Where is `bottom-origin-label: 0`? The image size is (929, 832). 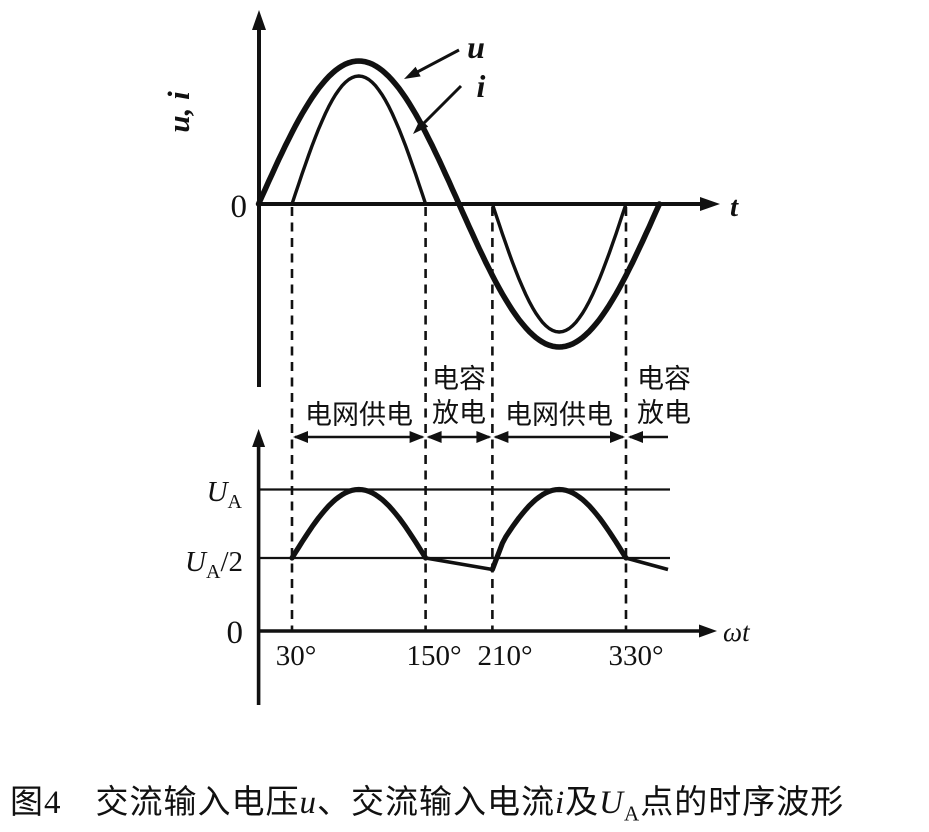
bottom-origin-label: 0 is located at coordinates (235, 633).